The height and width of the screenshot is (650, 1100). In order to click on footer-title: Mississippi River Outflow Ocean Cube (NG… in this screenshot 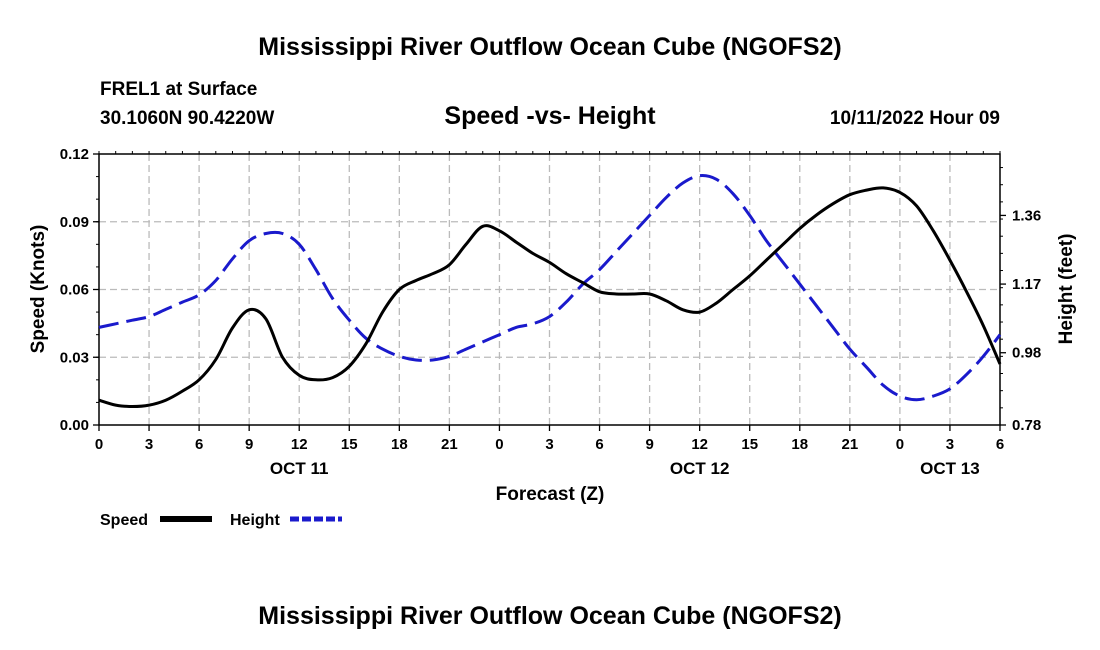, I will do `click(549, 616)`.